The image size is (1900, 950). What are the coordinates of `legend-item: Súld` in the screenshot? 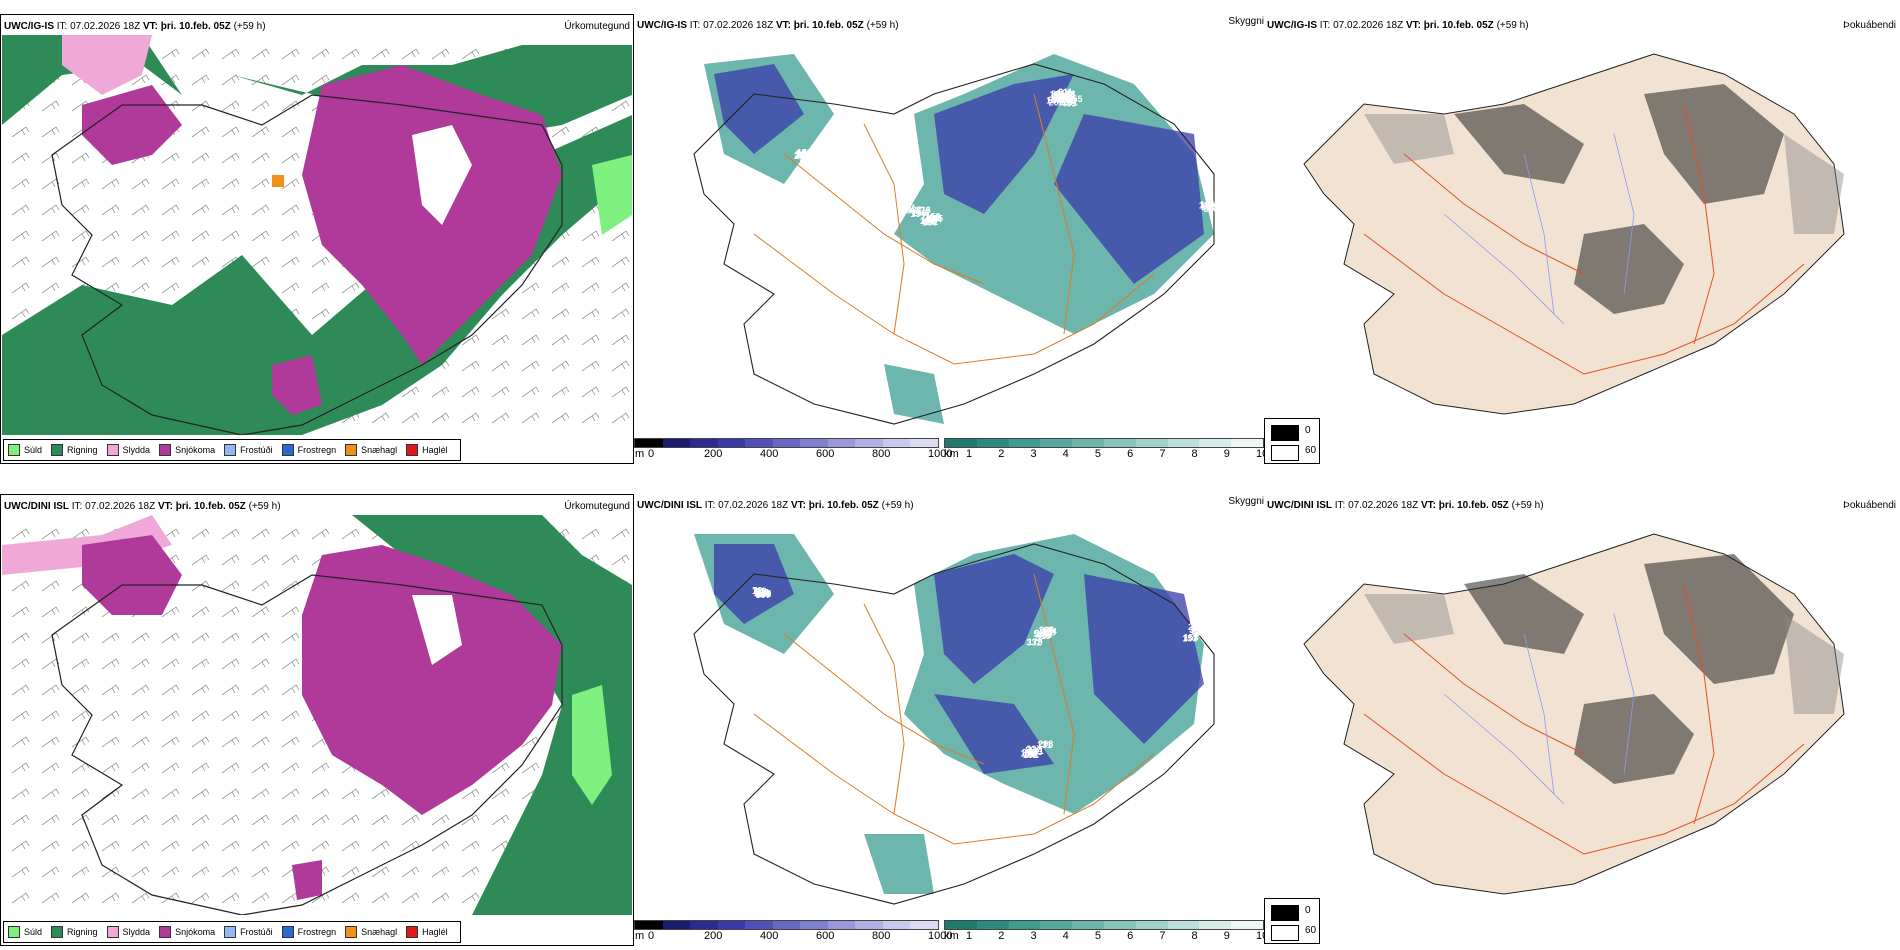 It's located at (25, 932).